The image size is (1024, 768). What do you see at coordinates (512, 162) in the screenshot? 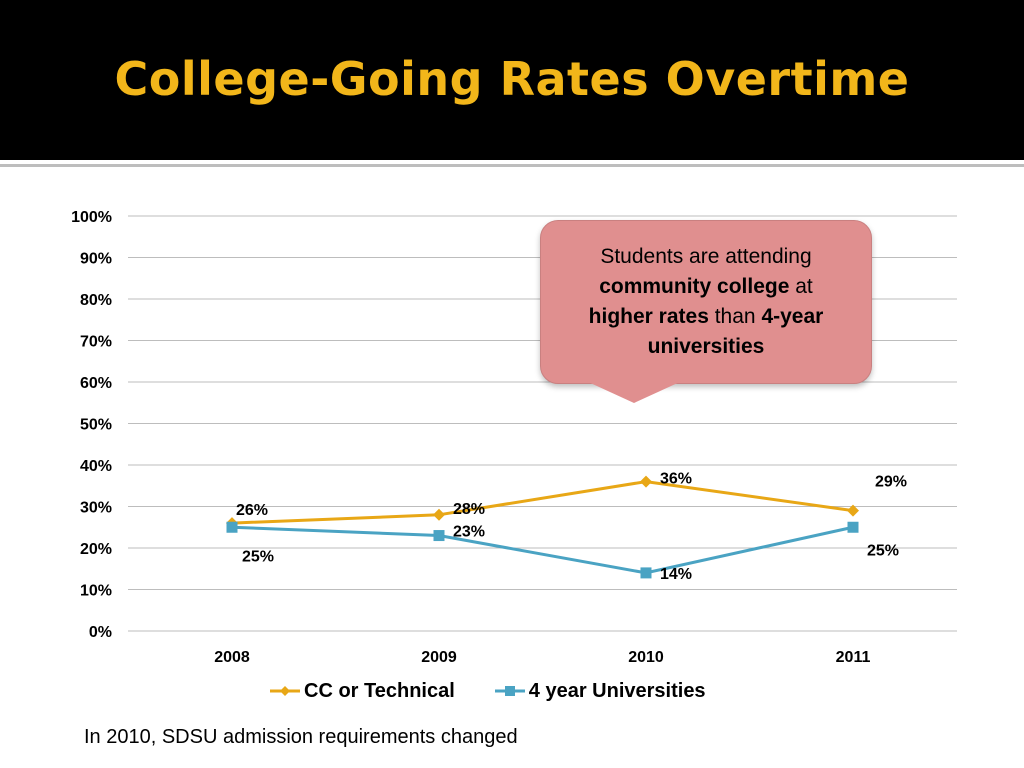
I see `title-divider` at bounding box center [512, 162].